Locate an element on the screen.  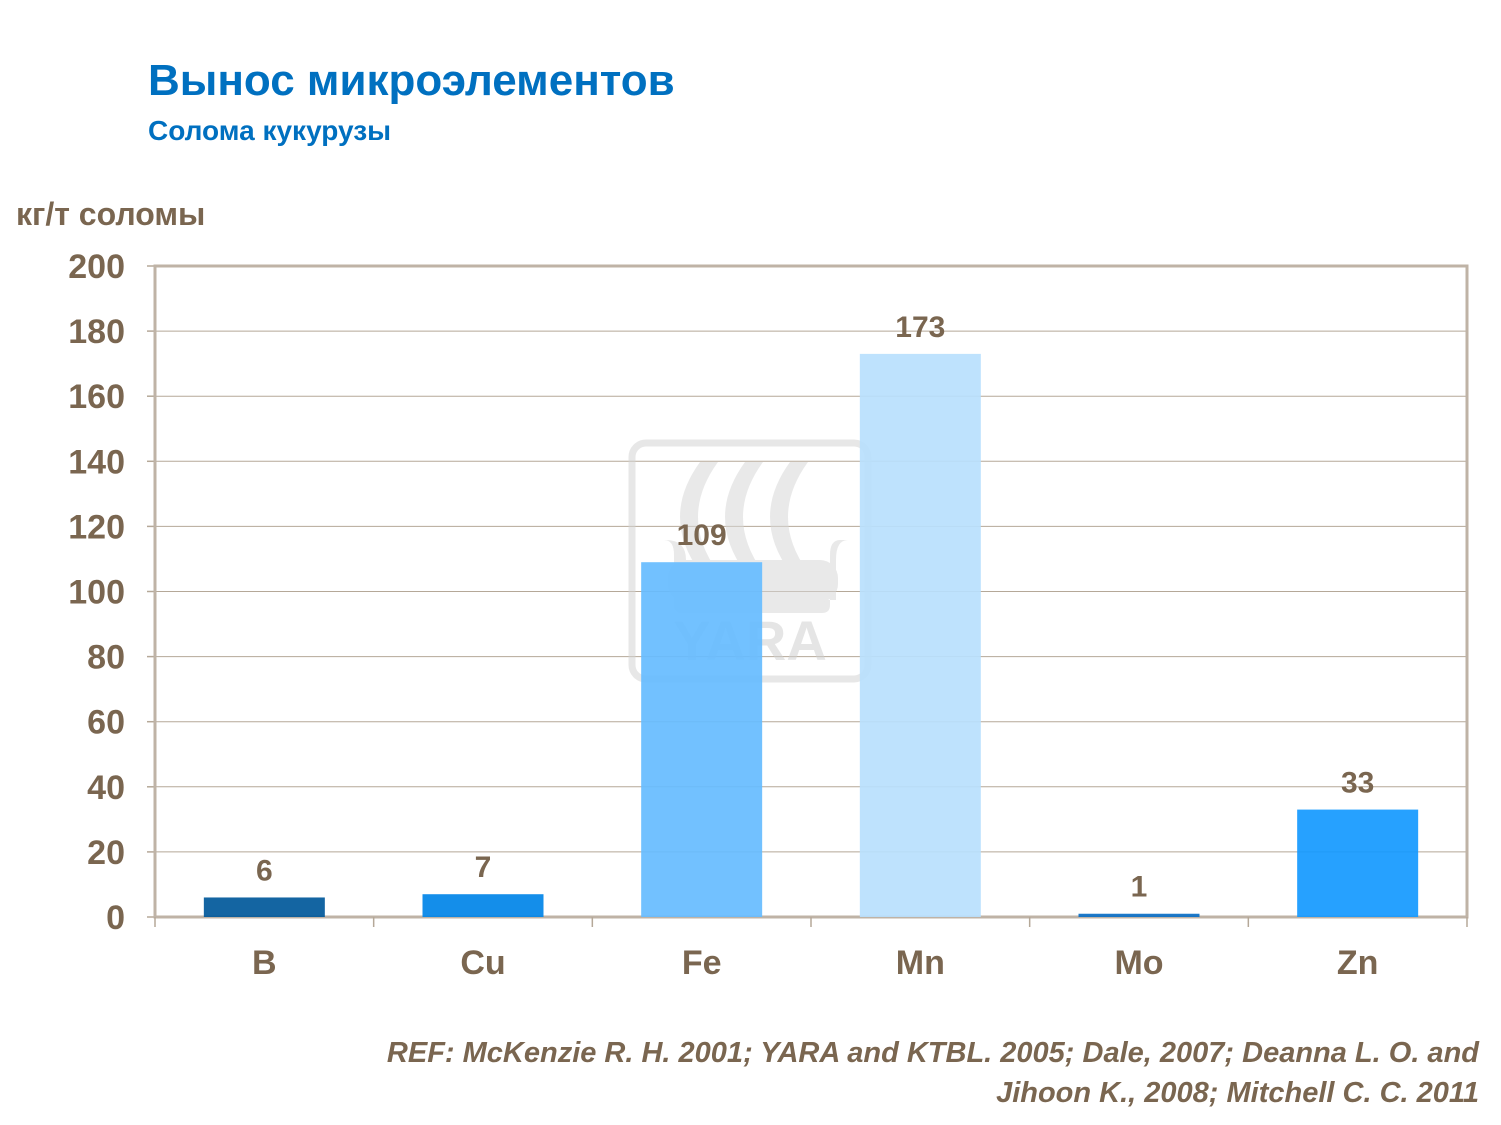
y-tick-label: 180 is located at coordinates (96, 332).